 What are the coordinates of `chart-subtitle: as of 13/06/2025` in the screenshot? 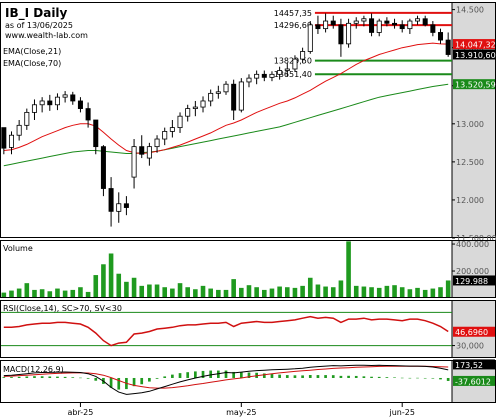 It's located at (39, 25).